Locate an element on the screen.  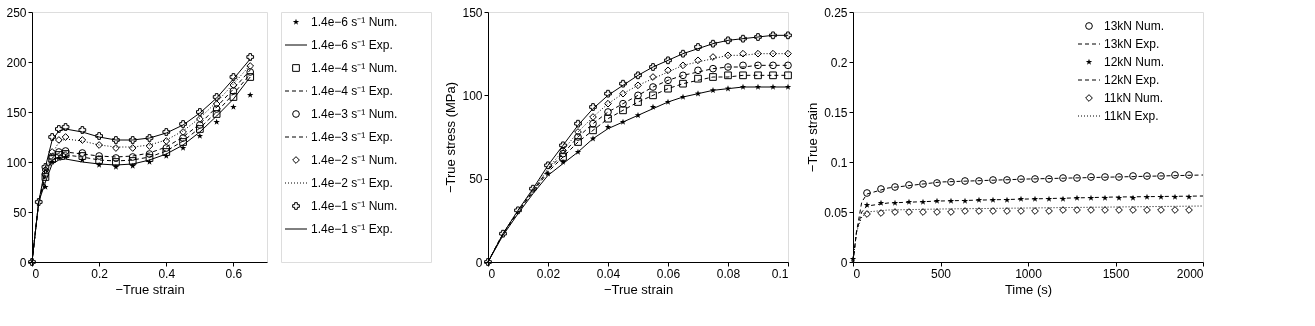
x-tick-label: 2000 is located at coordinates (1190, 273).